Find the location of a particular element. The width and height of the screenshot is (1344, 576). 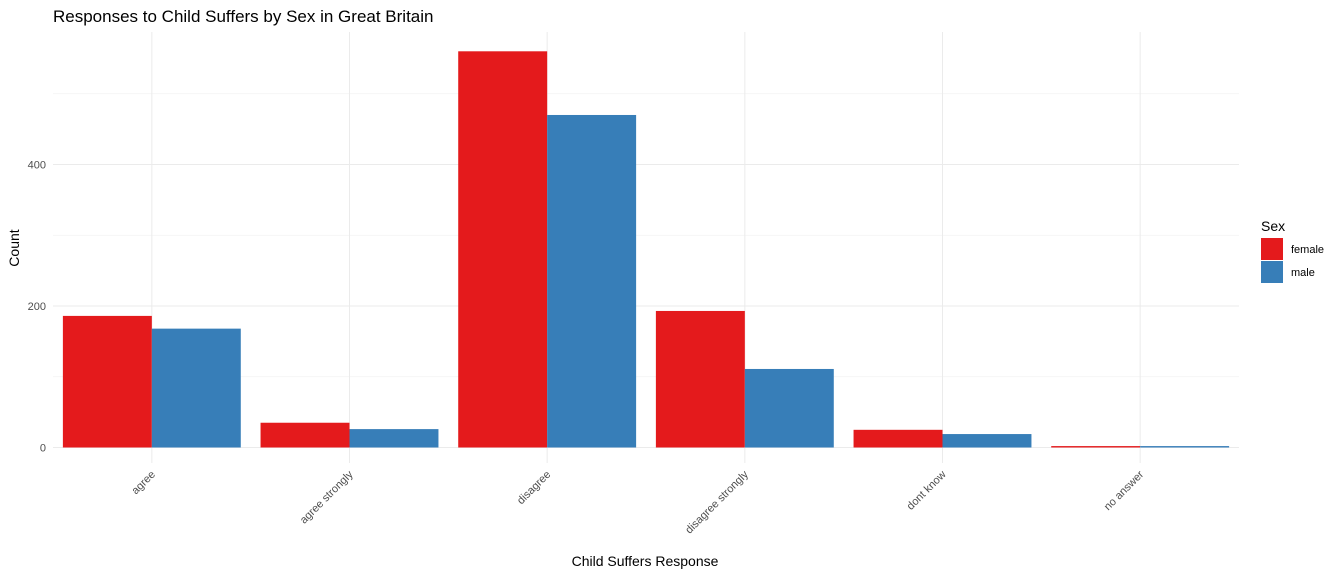

x-tick-label: dont know is located at coordinates (927, 491).